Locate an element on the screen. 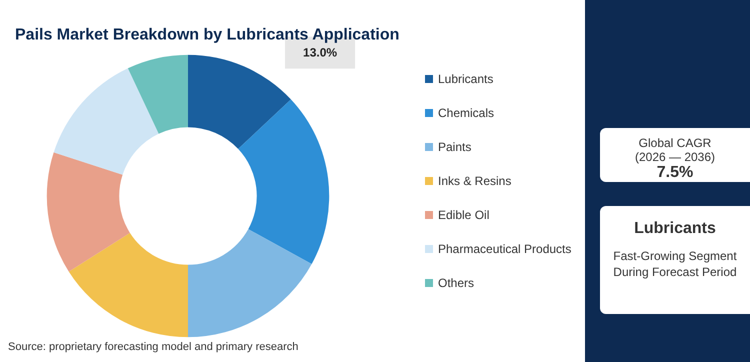 The width and height of the screenshot is (750, 362). legend-label: Edible Oil is located at coordinates (464, 215).